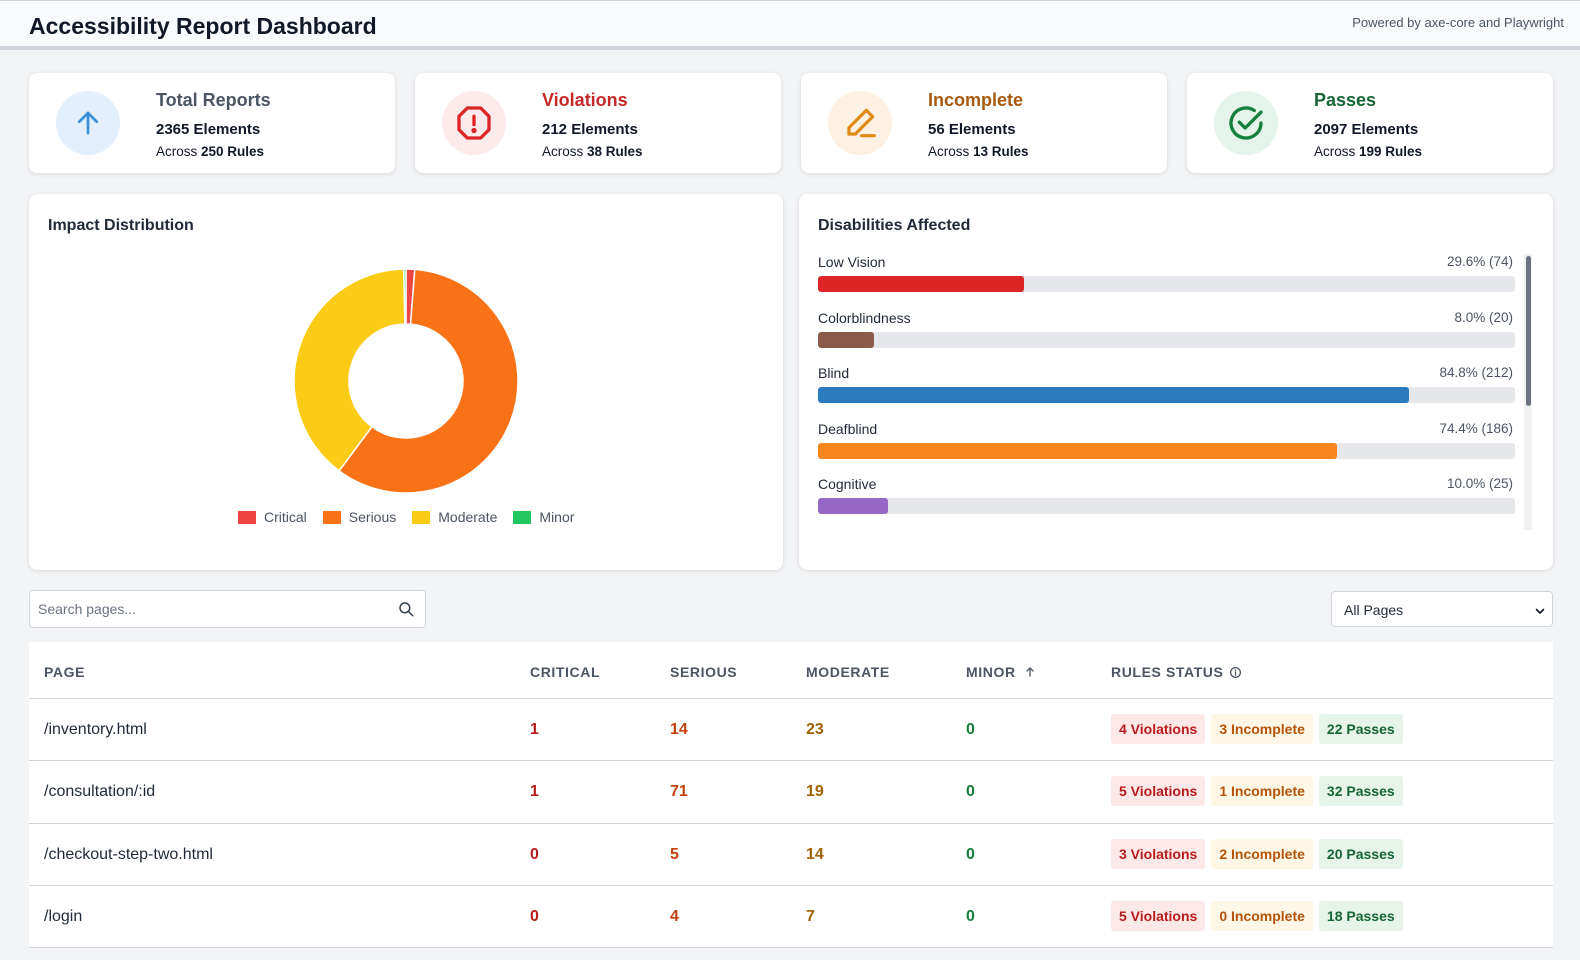  I want to click on info-icon, so click(1235, 672).